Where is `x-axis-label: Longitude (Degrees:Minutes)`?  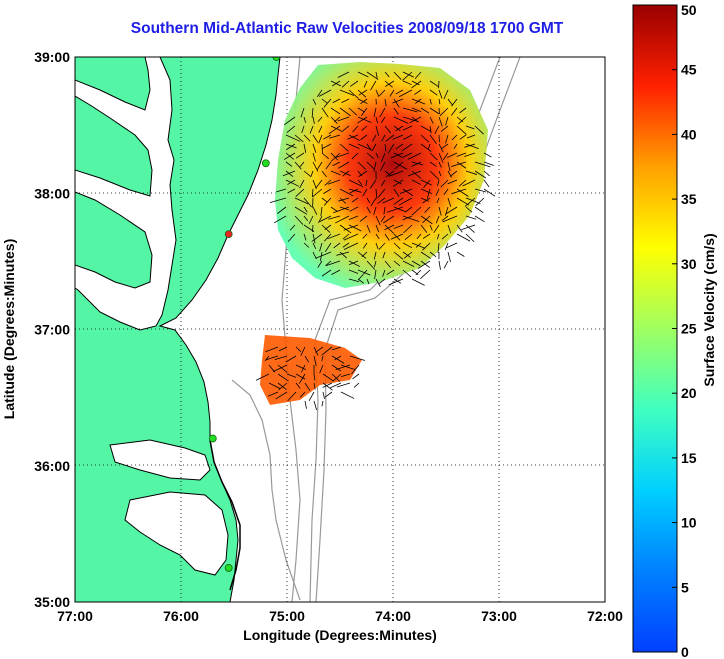
x-axis-label: Longitude (Degrees:Minutes) is located at coordinates (340, 635).